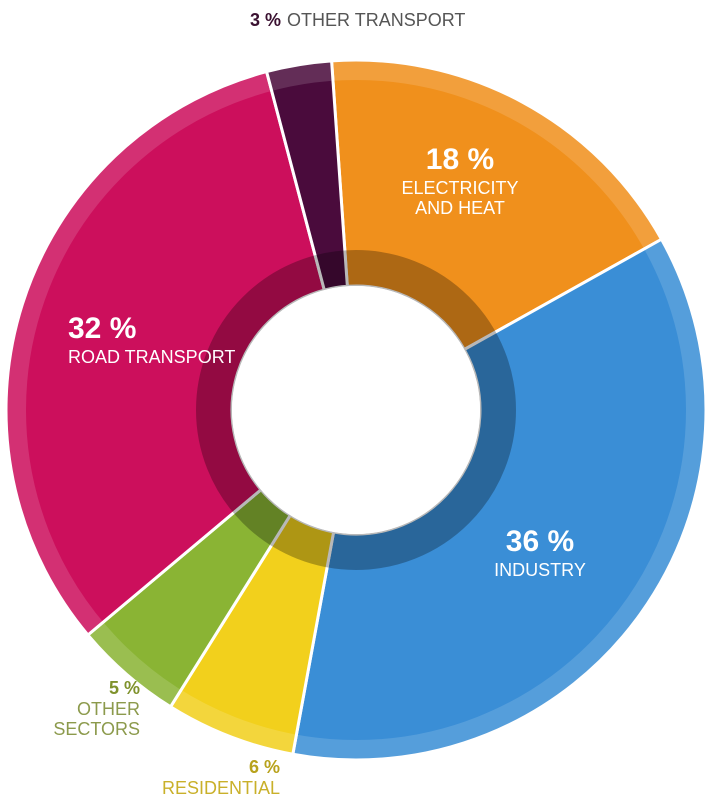  I want to click on category-label: OTHER TRANSPORT, so click(376, 20).